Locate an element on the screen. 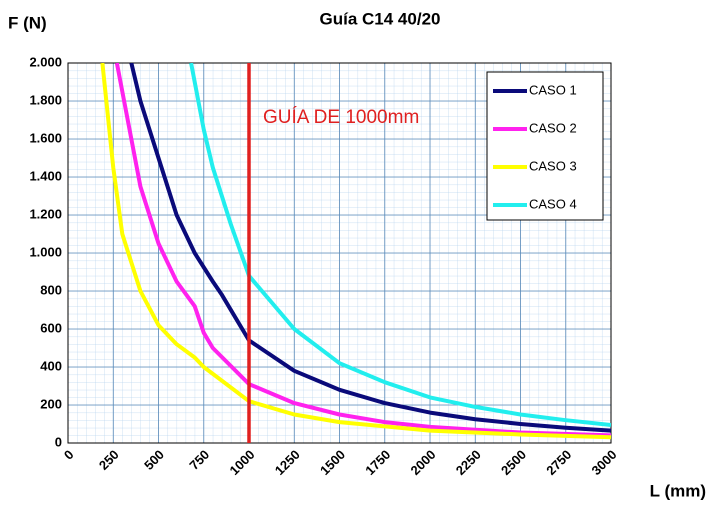  x-tick-label: 2750 is located at coordinates (558, 462).